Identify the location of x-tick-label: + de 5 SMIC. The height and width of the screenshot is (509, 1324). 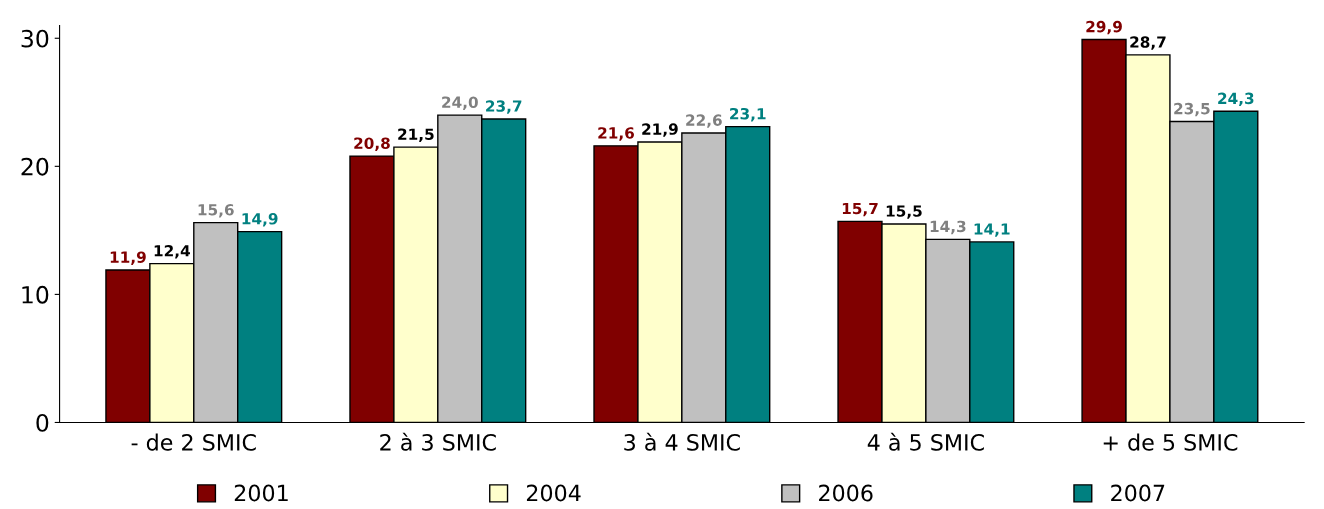
(1170, 442).